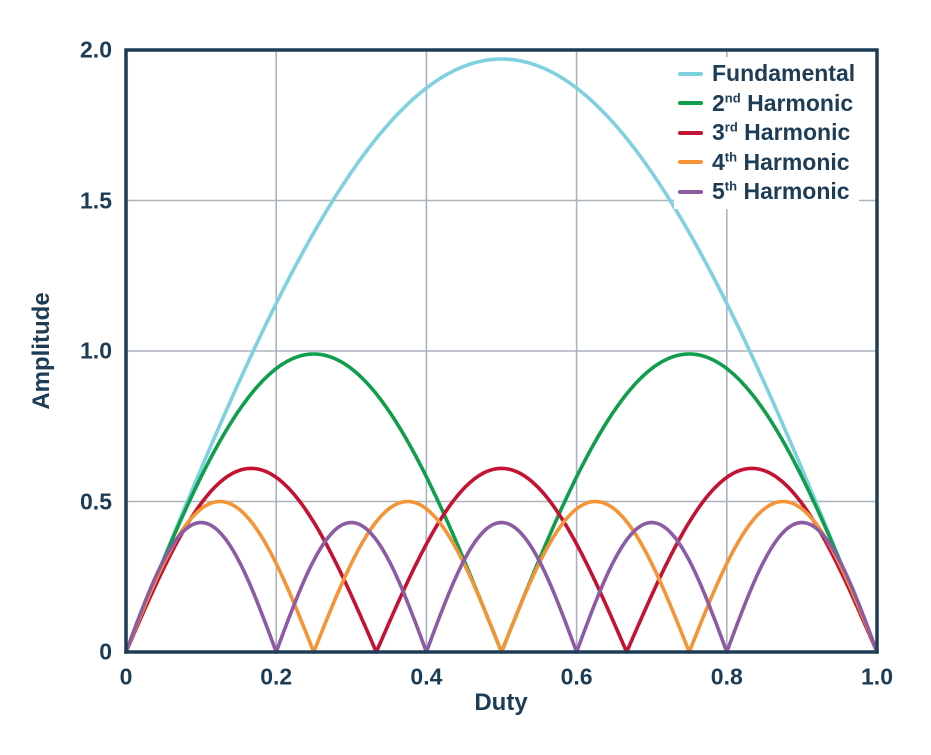  Describe the element at coordinates (426, 676) in the screenshot. I see `x-tick-label: 0.4` at that location.